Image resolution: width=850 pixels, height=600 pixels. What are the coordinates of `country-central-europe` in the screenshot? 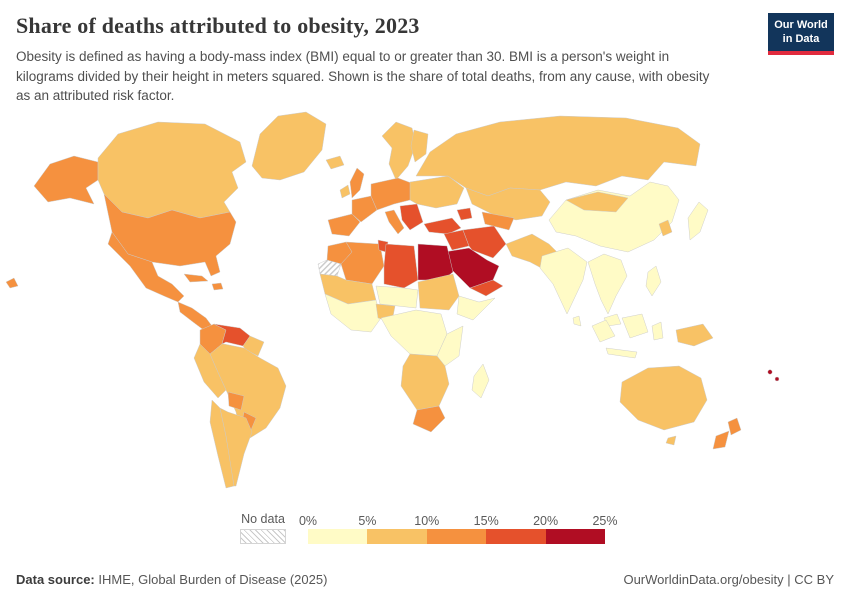 It's located at (392, 194).